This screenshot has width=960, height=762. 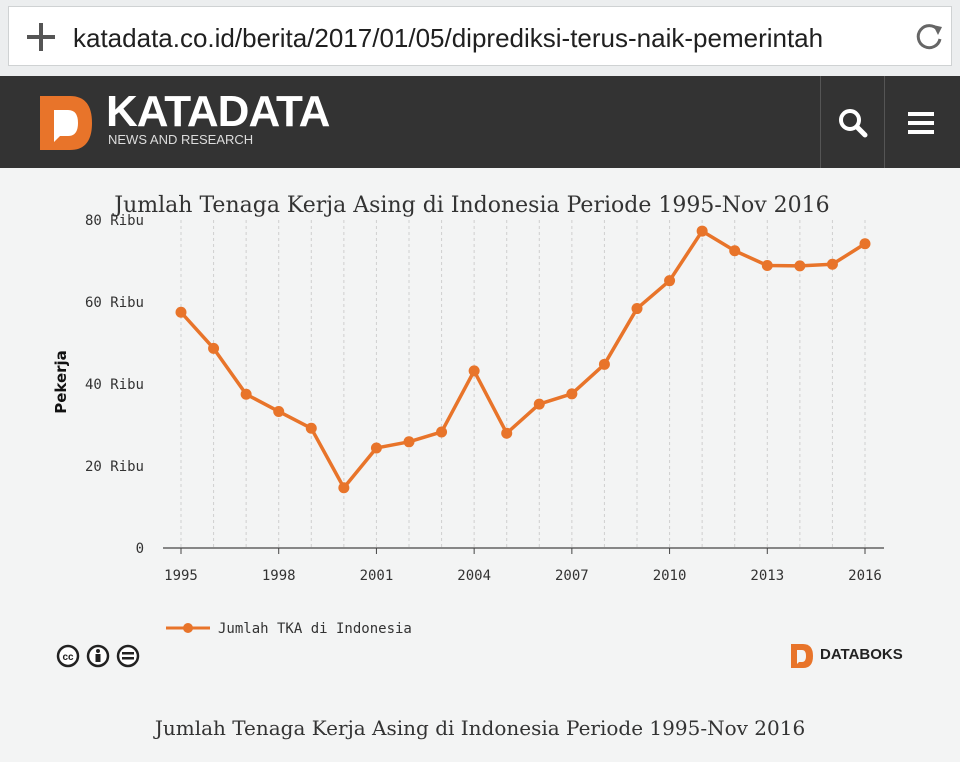 What do you see at coordinates (474, 576) in the screenshot?
I see `x-tick-label: 2004` at bounding box center [474, 576].